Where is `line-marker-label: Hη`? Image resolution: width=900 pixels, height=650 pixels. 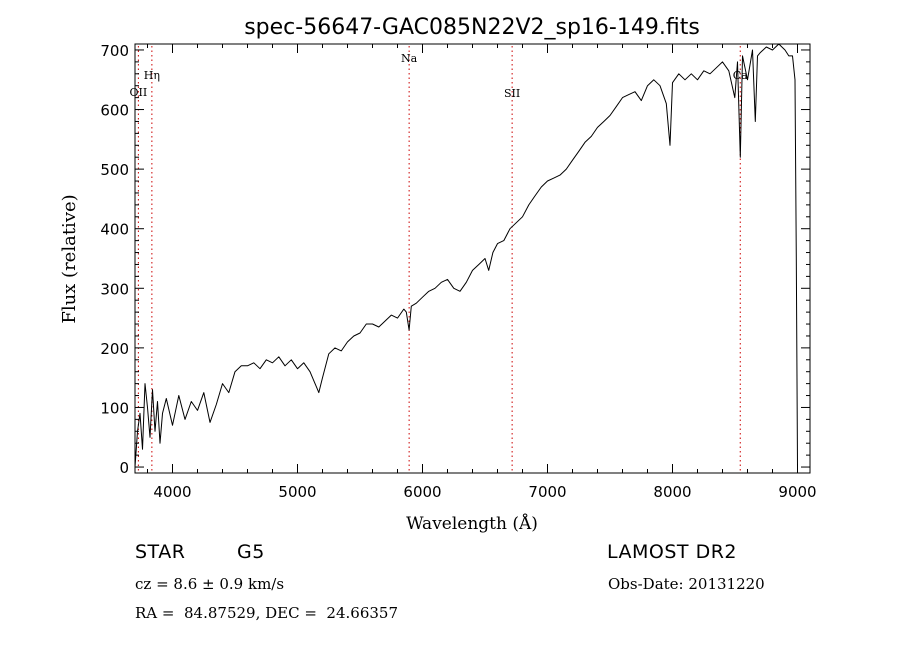 line-marker-label: Hη is located at coordinates (152, 75).